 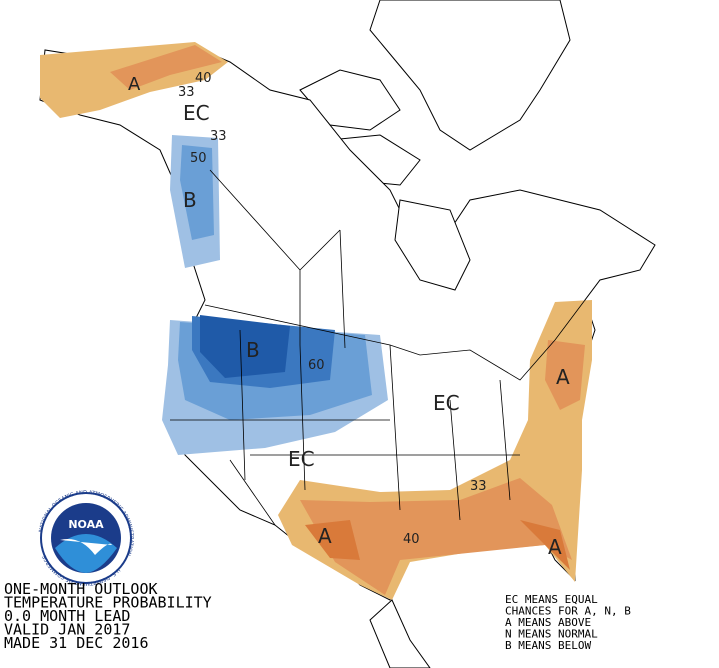 I want to click on legend-line: N MEANS NORMAL, so click(x=551, y=634).